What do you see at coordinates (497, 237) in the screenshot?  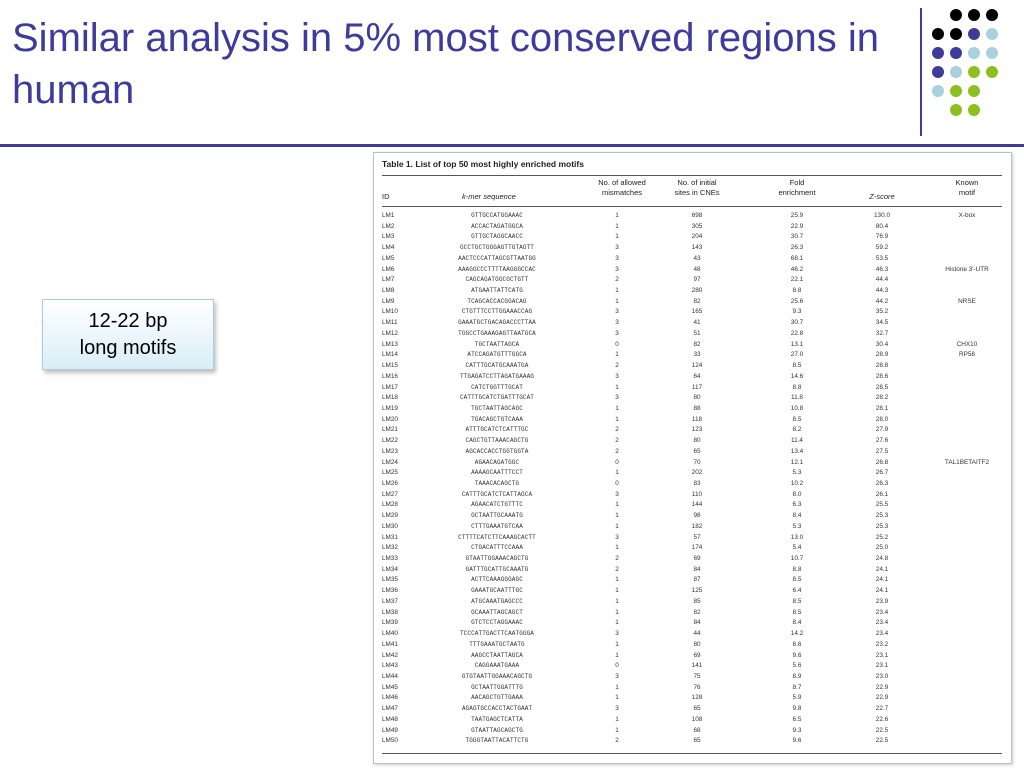 I see `cell-kmer-sequence: GTTGCTAGGCAACC` at bounding box center [497, 237].